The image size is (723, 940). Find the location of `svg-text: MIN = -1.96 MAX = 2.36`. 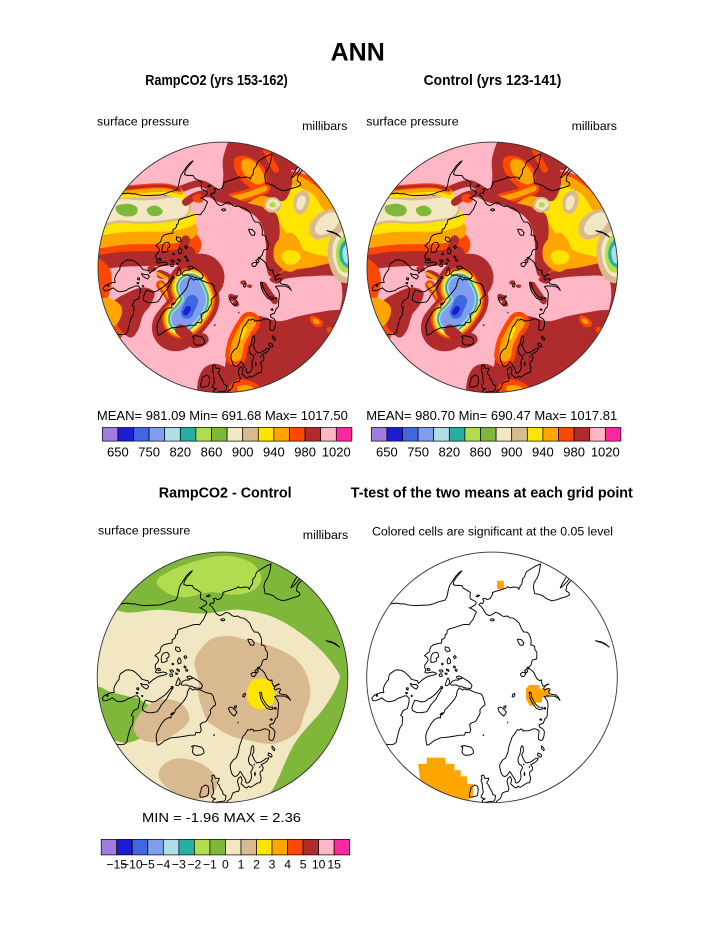

svg-text: MIN = -1.96 MAX = 2.36 is located at coordinates (221, 818).